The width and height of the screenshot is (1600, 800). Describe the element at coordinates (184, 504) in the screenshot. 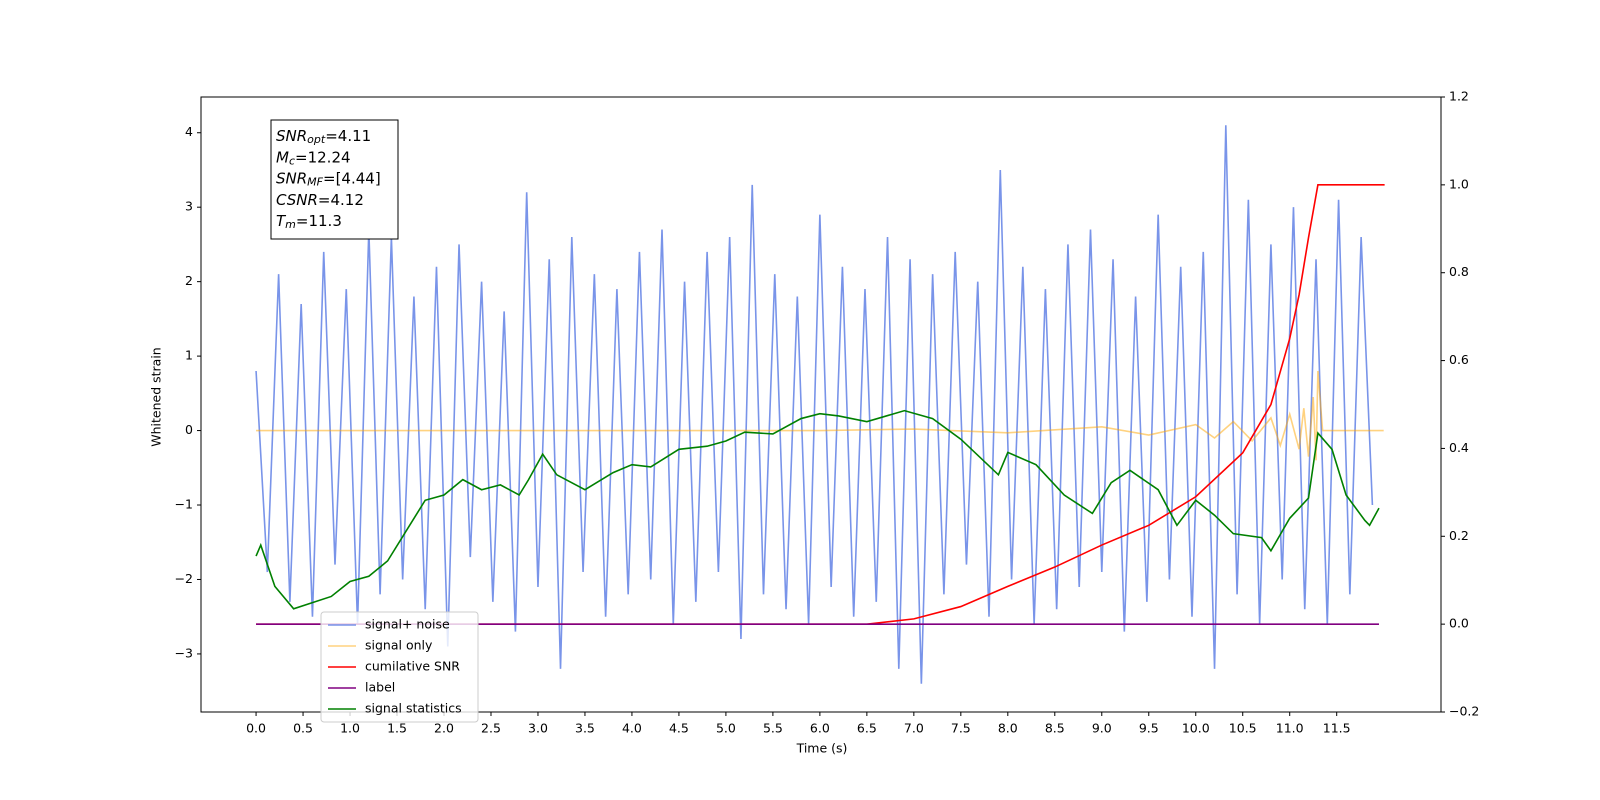

I see `y-tick-label: −1` at that location.